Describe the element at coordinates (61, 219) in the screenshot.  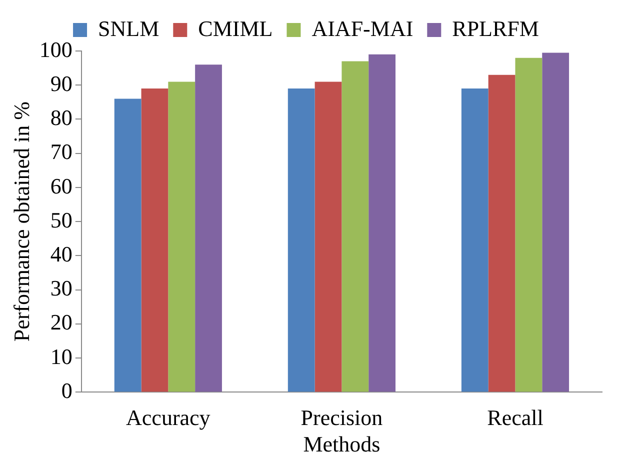
I see `y-tick-label: 50` at that location.